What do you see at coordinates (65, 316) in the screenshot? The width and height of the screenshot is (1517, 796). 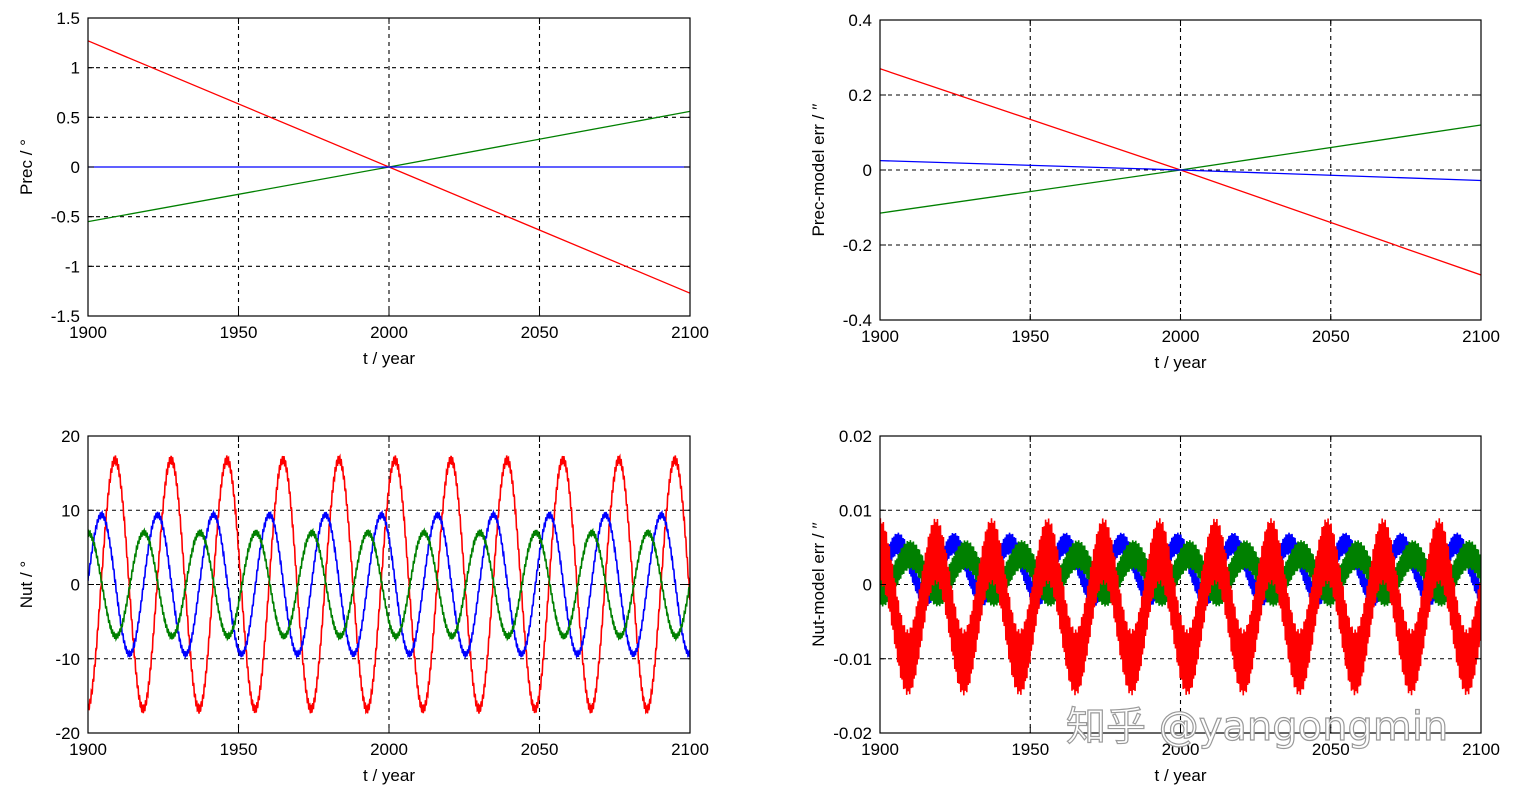 I see `y-tick-label: -1.5` at bounding box center [65, 316].